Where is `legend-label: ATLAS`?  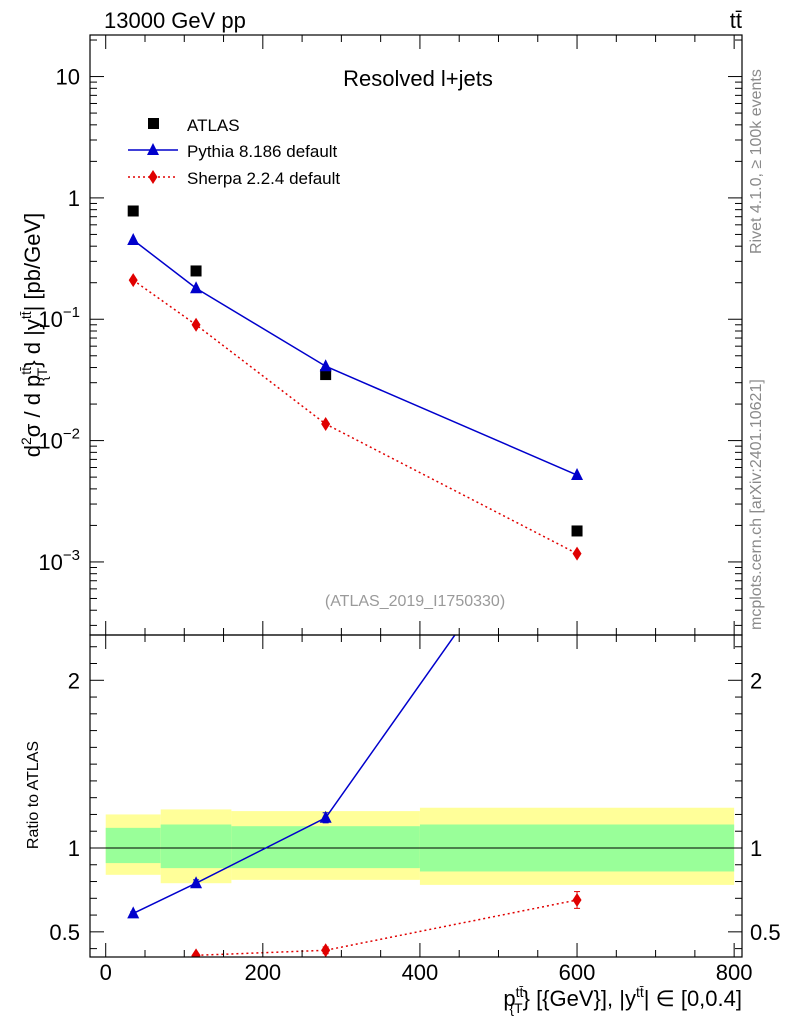
legend-label: ATLAS is located at coordinates (213, 125).